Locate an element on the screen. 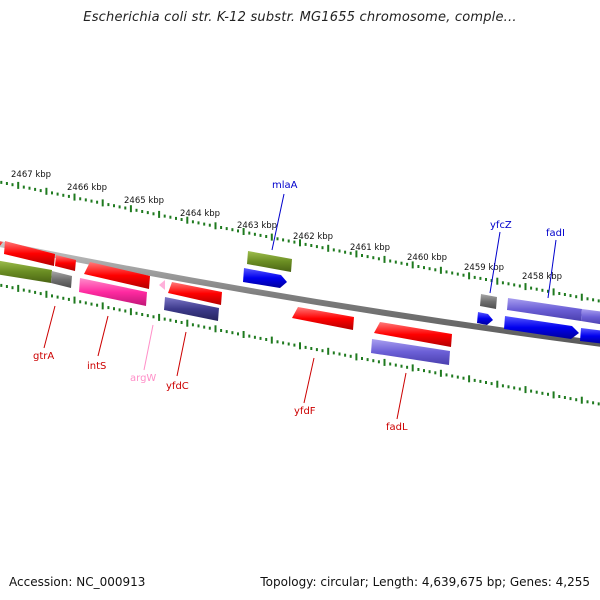 The height and width of the screenshot is (600, 600). gene-arrow-yfdC is located at coordinates (191, 309).